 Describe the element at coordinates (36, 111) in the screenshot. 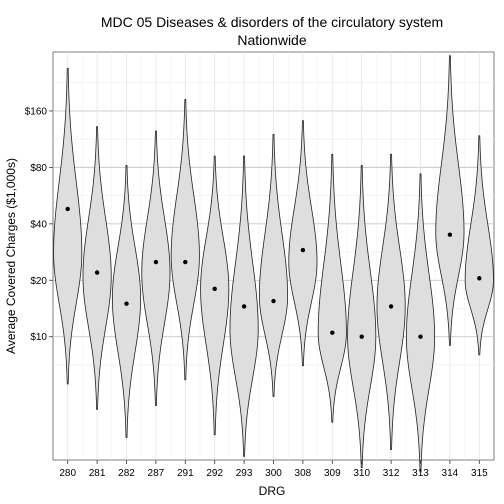

I see `y-tick-label: $160` at that location.